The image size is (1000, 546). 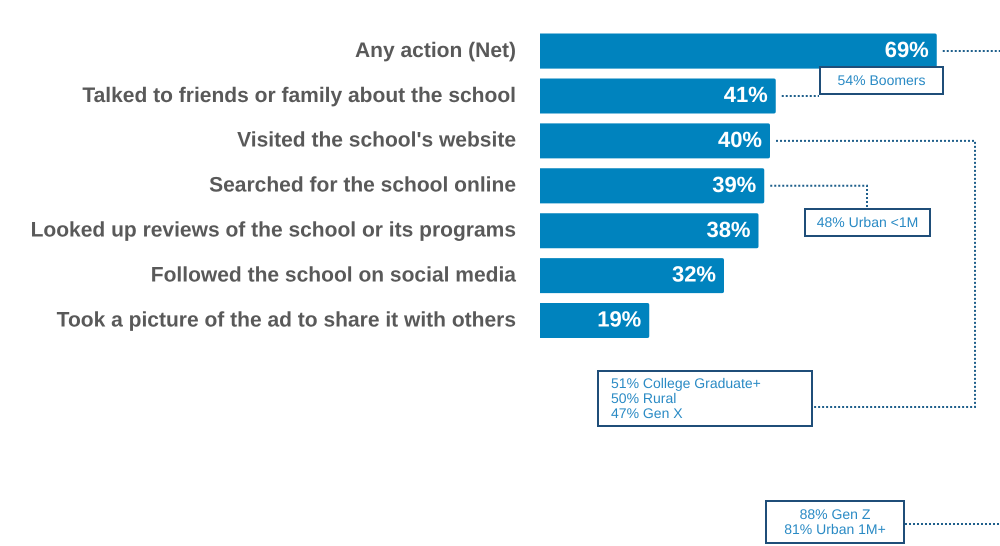 I want to click on data-label: 69%, so click(x=906, y=49).